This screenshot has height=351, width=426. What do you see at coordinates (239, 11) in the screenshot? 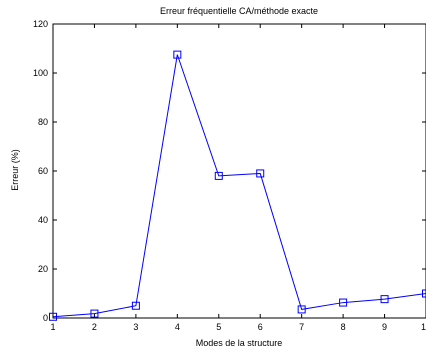
I see `chart-title: Erreur fréquentielle CA/méthode exacte` at bounding box center [239, 11].